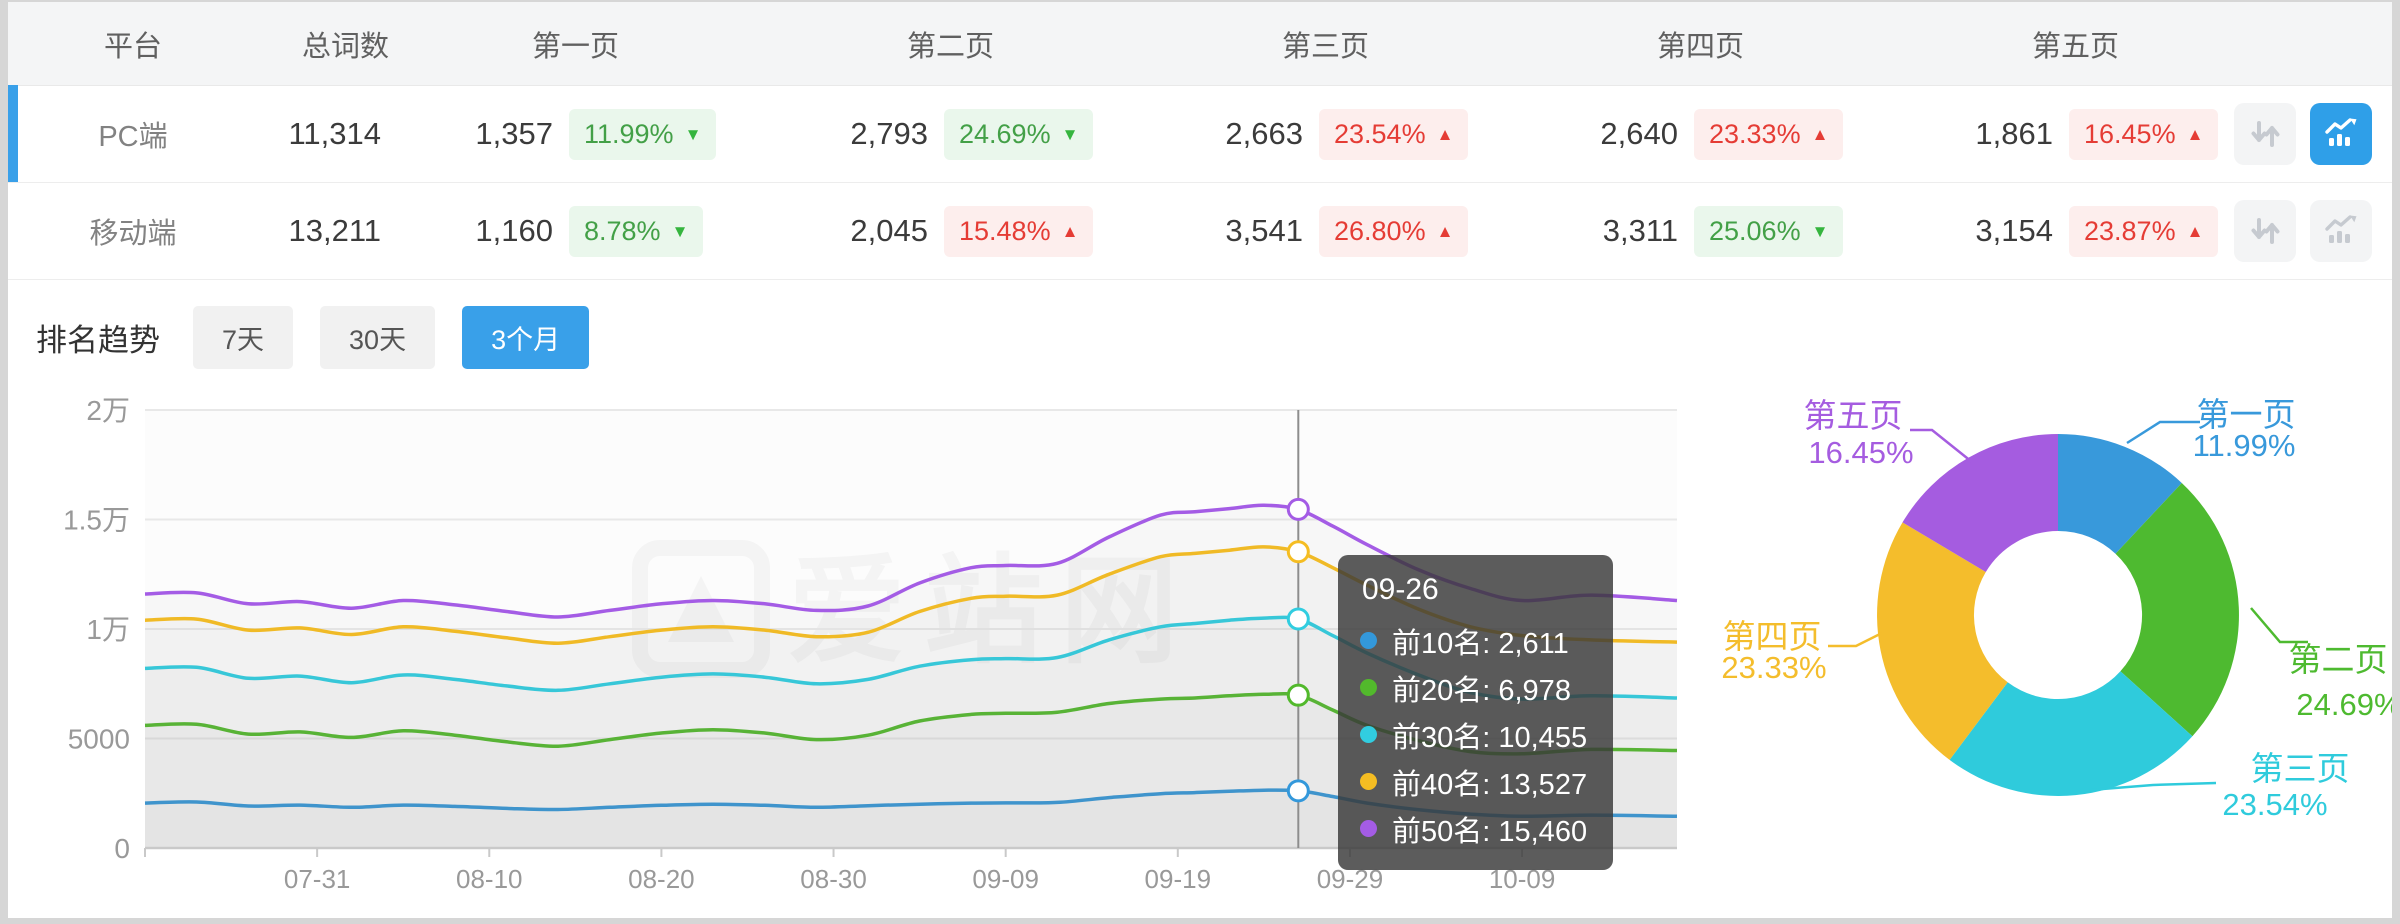  What do you see at coordinates (1769, 134) in the screenshot?
I see `page4-change-badge: 23.33% ▲` at bounding box center [1769, 134].